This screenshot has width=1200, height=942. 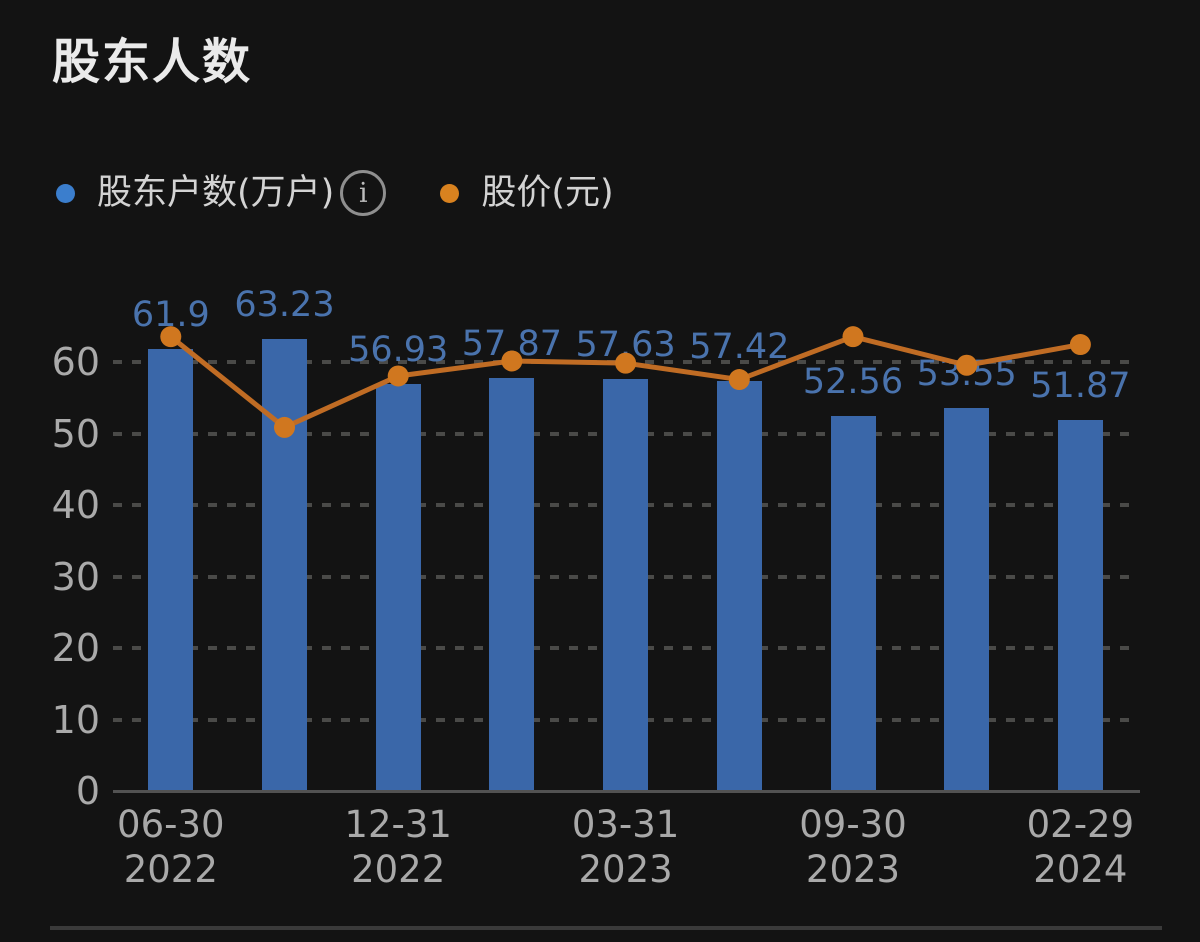 I want to click on legend: 股东户数(万户) i 股价(元), so click(x=335, y=193).